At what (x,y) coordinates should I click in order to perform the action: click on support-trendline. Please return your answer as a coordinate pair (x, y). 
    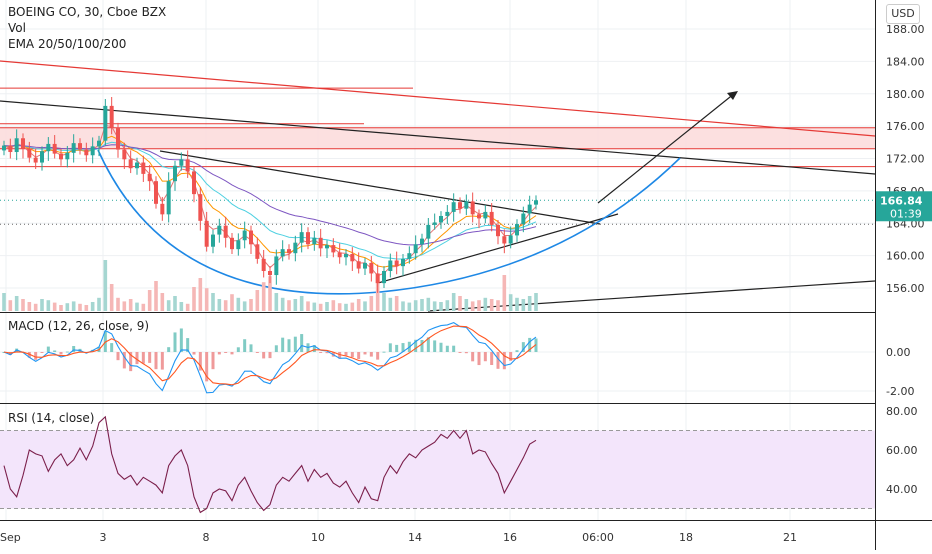
    Looking at the image, I should click on (651, 296).